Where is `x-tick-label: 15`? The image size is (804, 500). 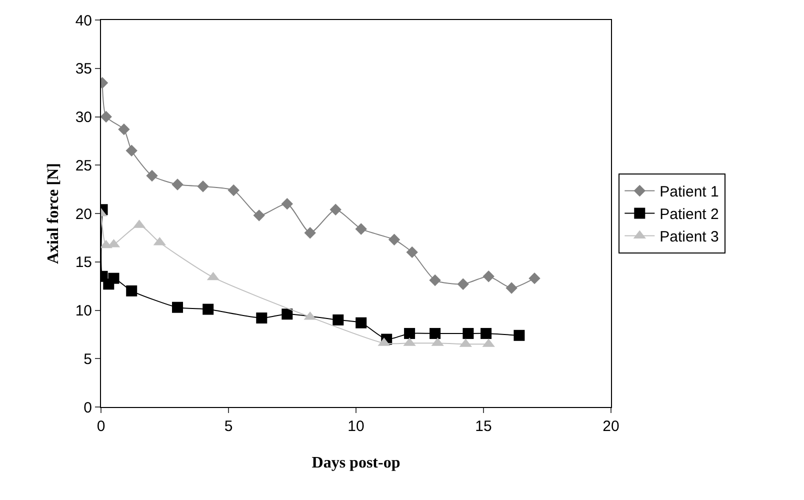 x-tick-label: 15 is located at coordinates (483, 426).